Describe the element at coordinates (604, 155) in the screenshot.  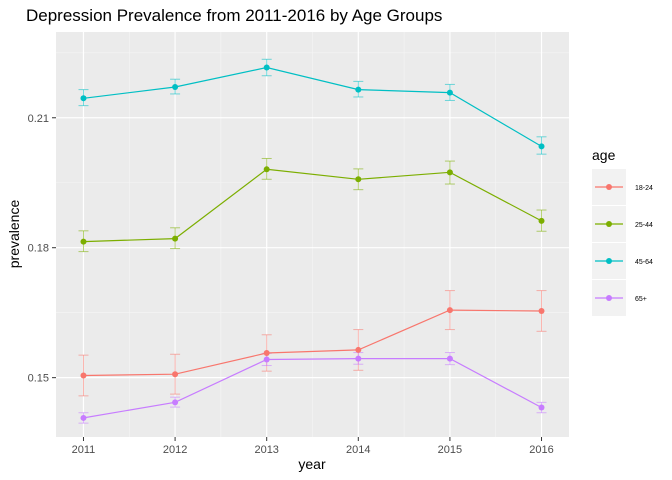
I see `legend-title: age` at that location.